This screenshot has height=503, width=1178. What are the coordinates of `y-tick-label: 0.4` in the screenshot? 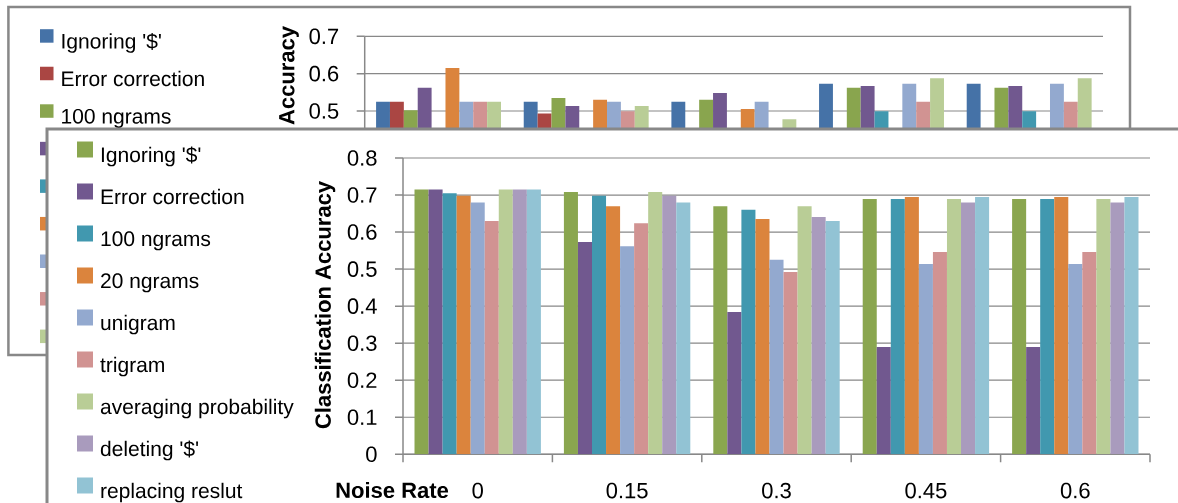 It's located at (362, 306).